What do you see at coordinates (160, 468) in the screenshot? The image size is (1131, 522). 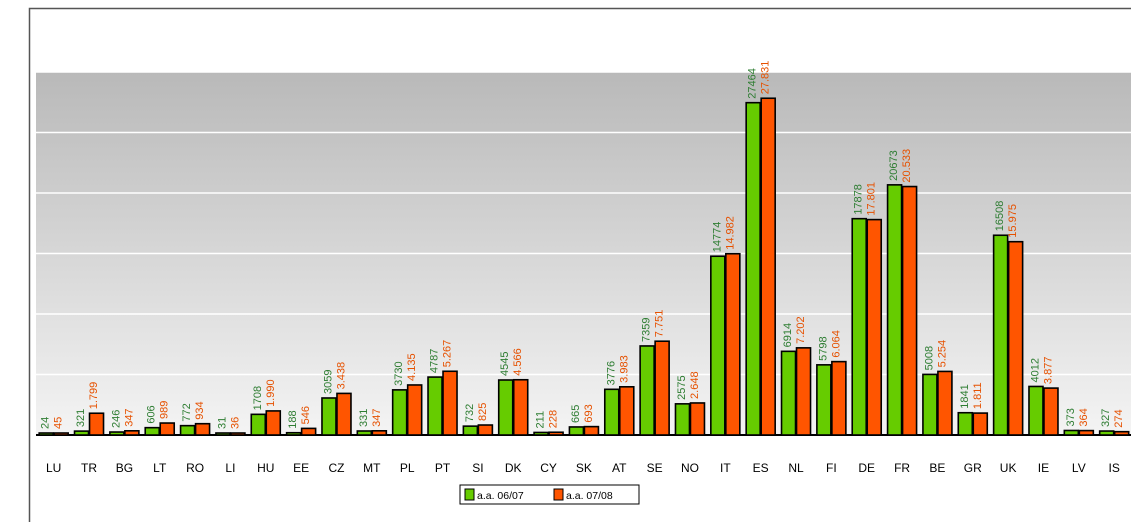 I see `x-tick-label: LT` at bounding box center [160, 468].